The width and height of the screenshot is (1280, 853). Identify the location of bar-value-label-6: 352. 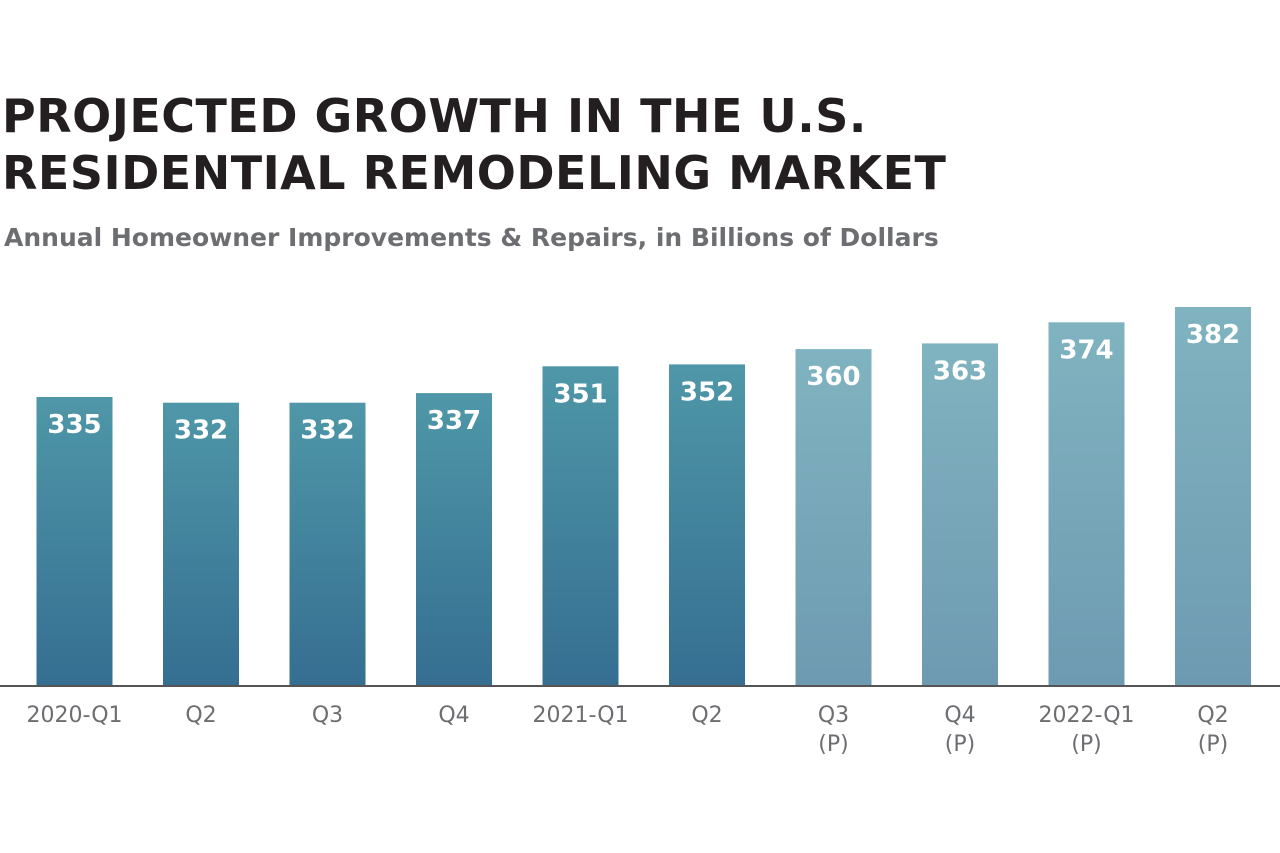
(707, 392).